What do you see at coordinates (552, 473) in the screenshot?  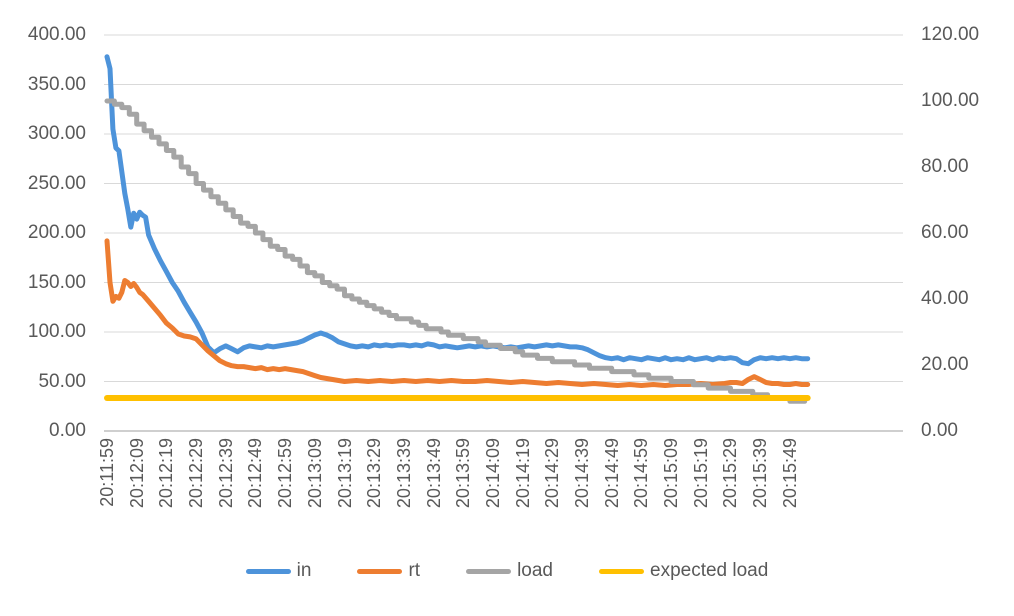 I see `x-axis-tick-label: 20:14:29` at bounding box center [552, 473].